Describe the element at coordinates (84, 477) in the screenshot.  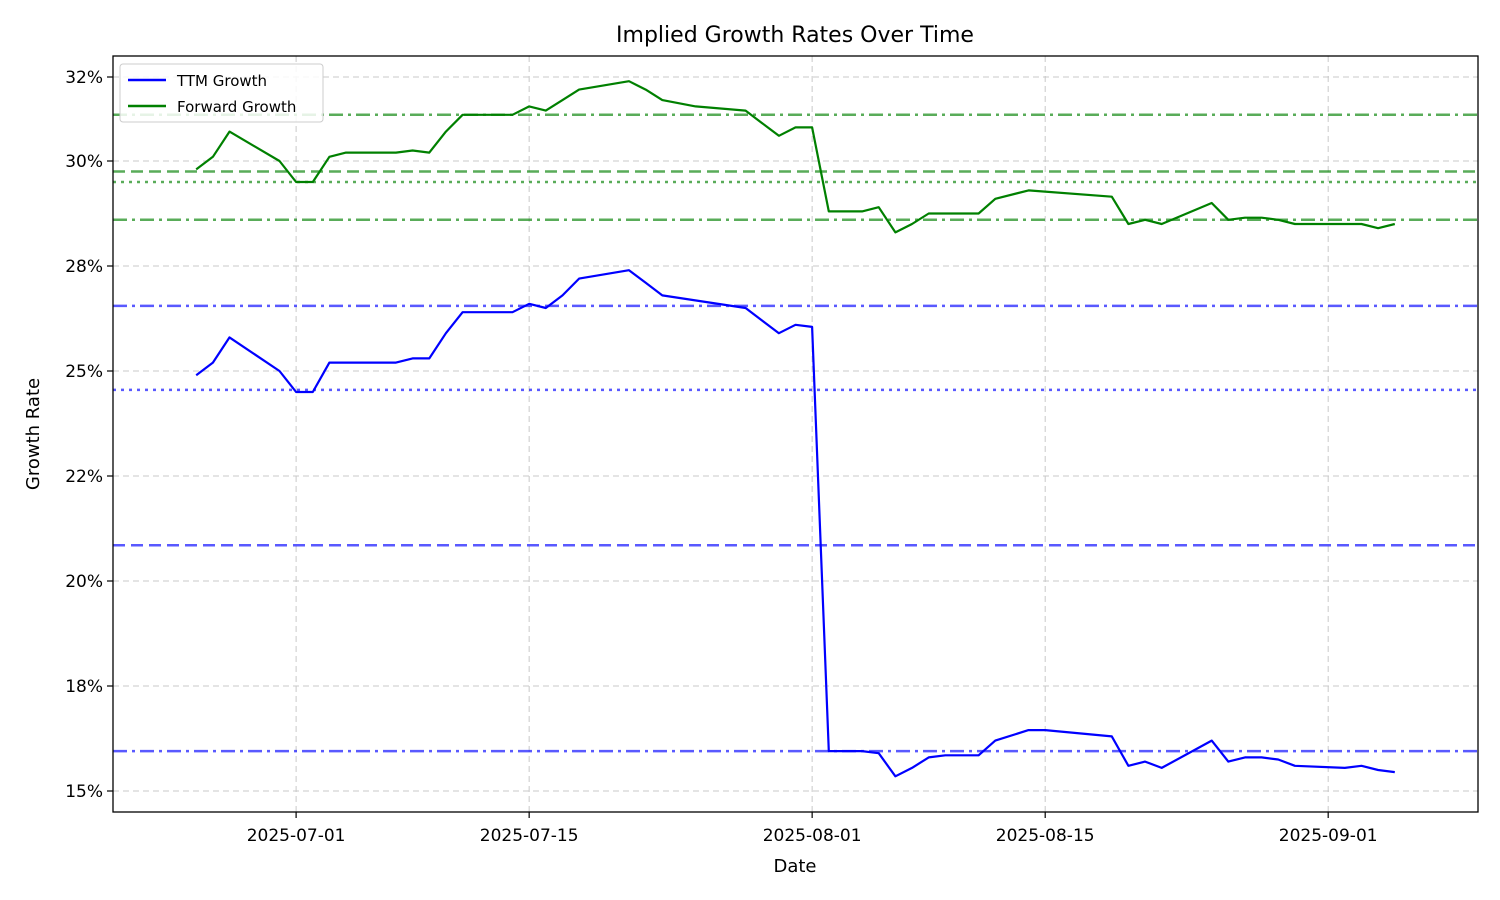
I see `y-tick-label: 22%` at that location.